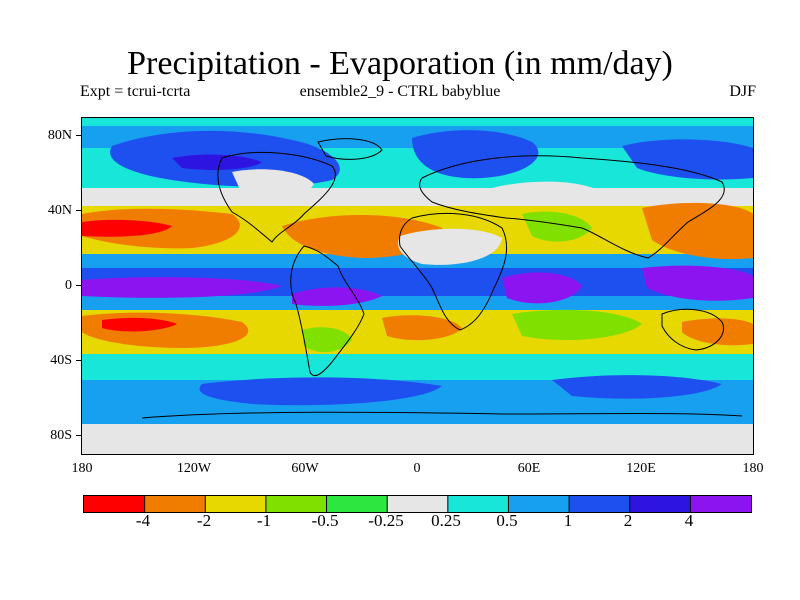 This screenshot has width=800, height=600. Describe the element at coordinates (417, 198) in the screenshot. I see `north-neutral-band` at that location.